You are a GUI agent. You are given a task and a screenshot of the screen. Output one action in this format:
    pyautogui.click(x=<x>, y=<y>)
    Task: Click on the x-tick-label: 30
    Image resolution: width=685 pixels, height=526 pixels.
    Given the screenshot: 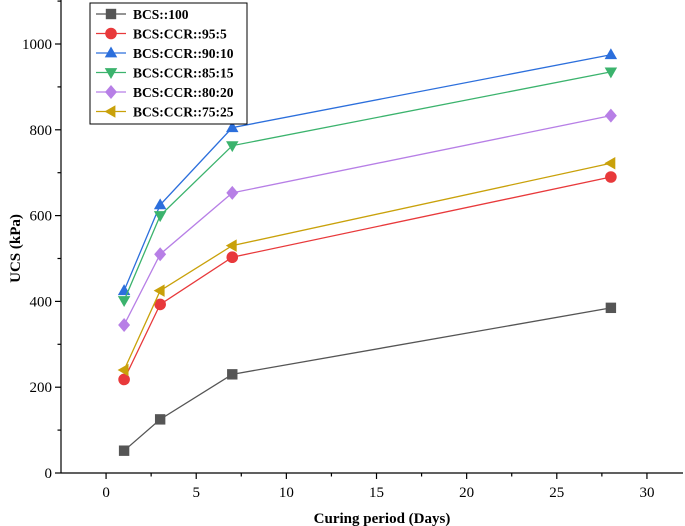 What is the action you would take?
    pyautogui.click(x=646, y=493)
    